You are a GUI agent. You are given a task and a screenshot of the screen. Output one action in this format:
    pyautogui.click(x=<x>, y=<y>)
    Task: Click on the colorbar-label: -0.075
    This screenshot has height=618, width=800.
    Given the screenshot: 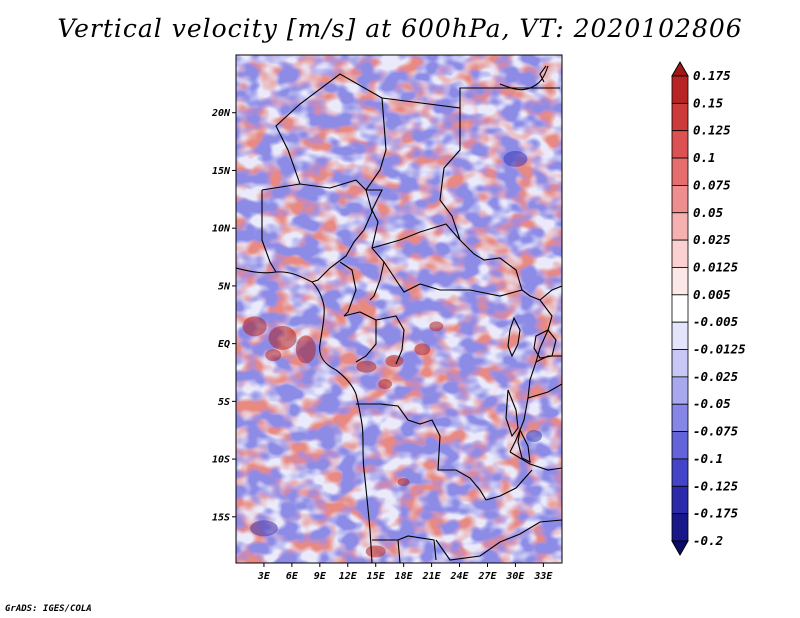 What is the action you would take?
    pyautogui.click(x=716, y=431)
    